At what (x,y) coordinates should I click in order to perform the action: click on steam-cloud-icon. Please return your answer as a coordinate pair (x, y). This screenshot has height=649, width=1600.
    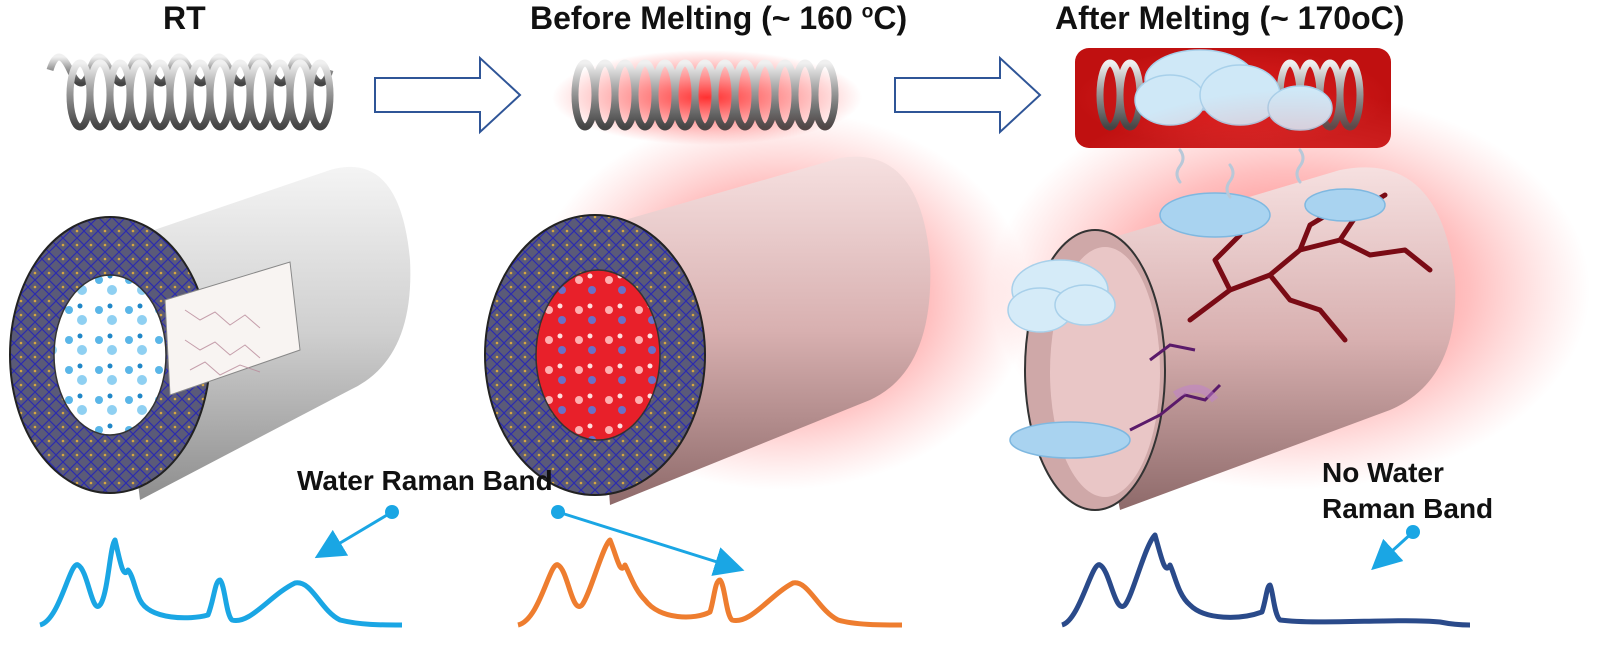
    Looking at the image, I should click on (1061, 296).